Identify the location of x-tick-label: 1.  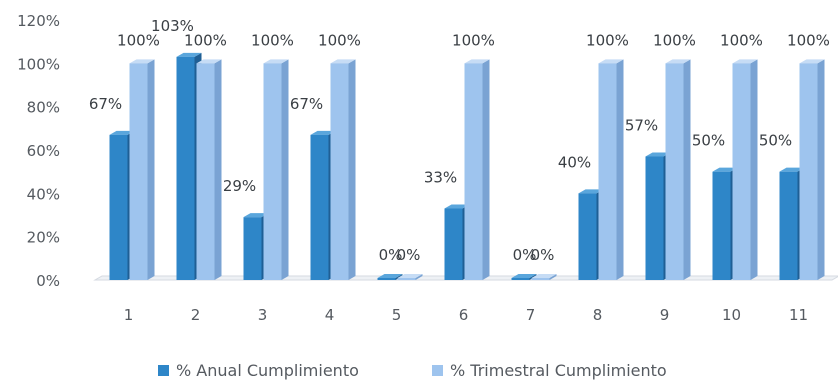
(129, 315).